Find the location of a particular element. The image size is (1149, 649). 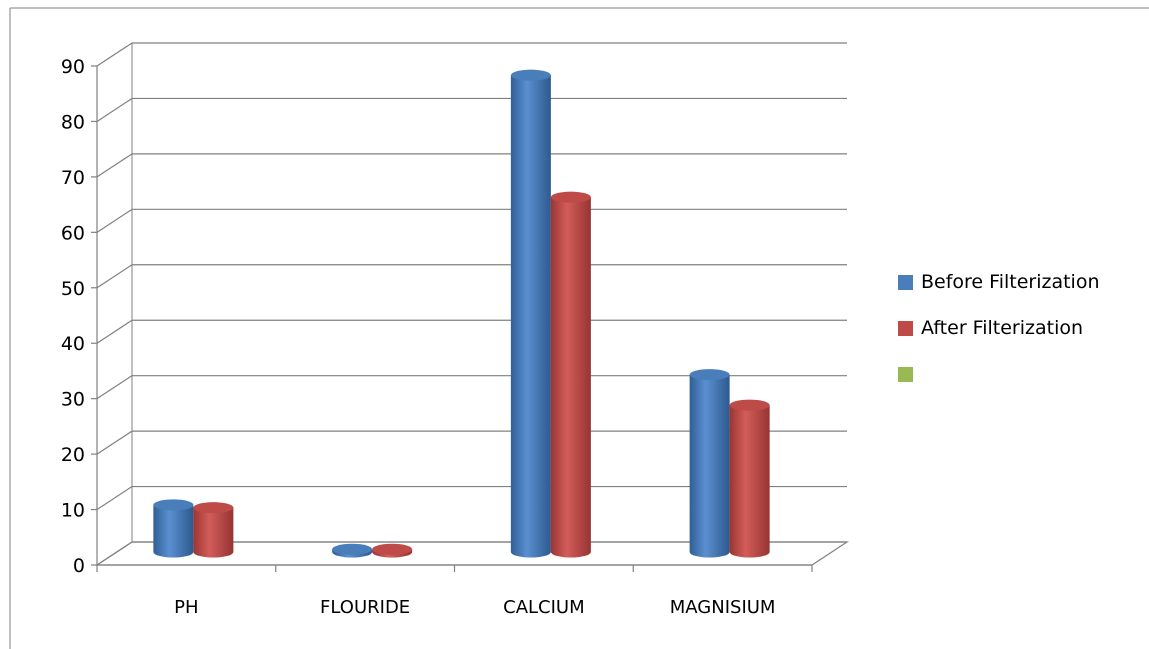

legend-item-before: Before Filterization is located at coordinates (1018, 291).